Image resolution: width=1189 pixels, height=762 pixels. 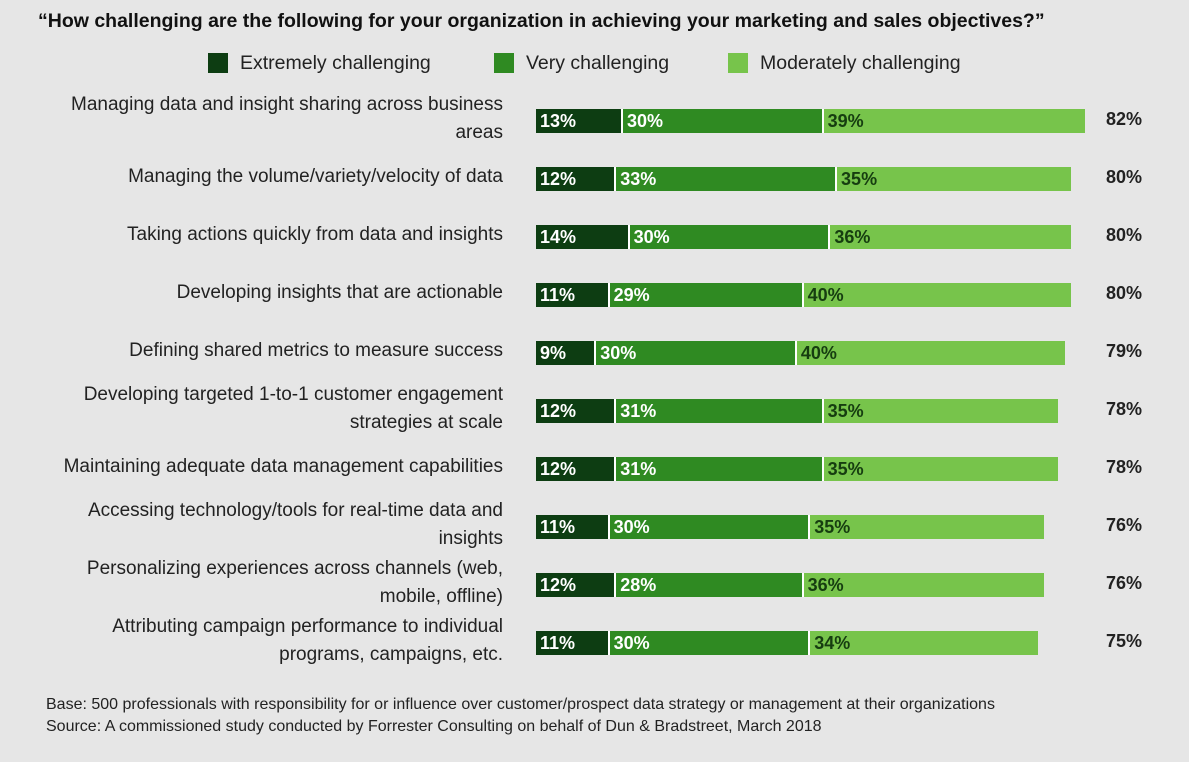 What do you see at coordinates (1124, 351) in the screenshot?
I see `total-label: 79%` at bounding box center [1124, 351].